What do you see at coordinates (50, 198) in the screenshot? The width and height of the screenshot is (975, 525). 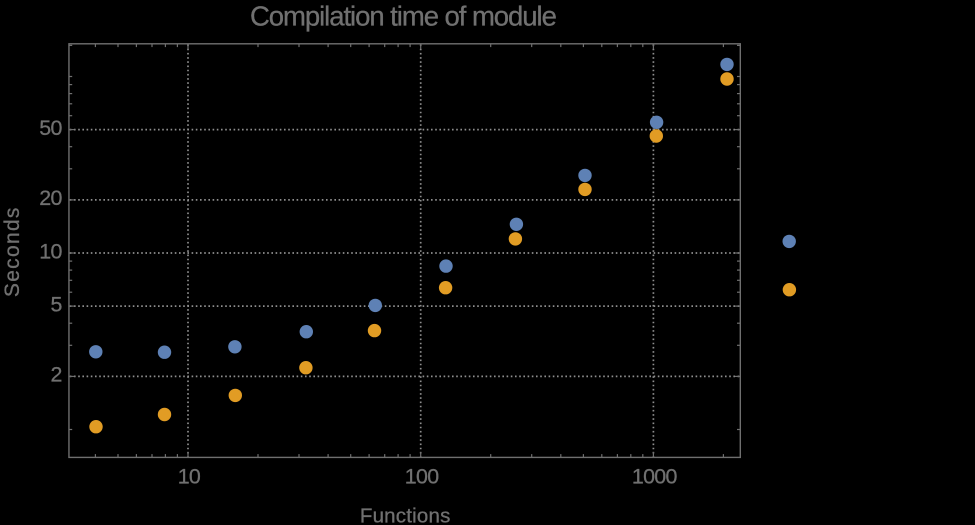 I see `svg-text: 20` at bounding box center [50, 198].